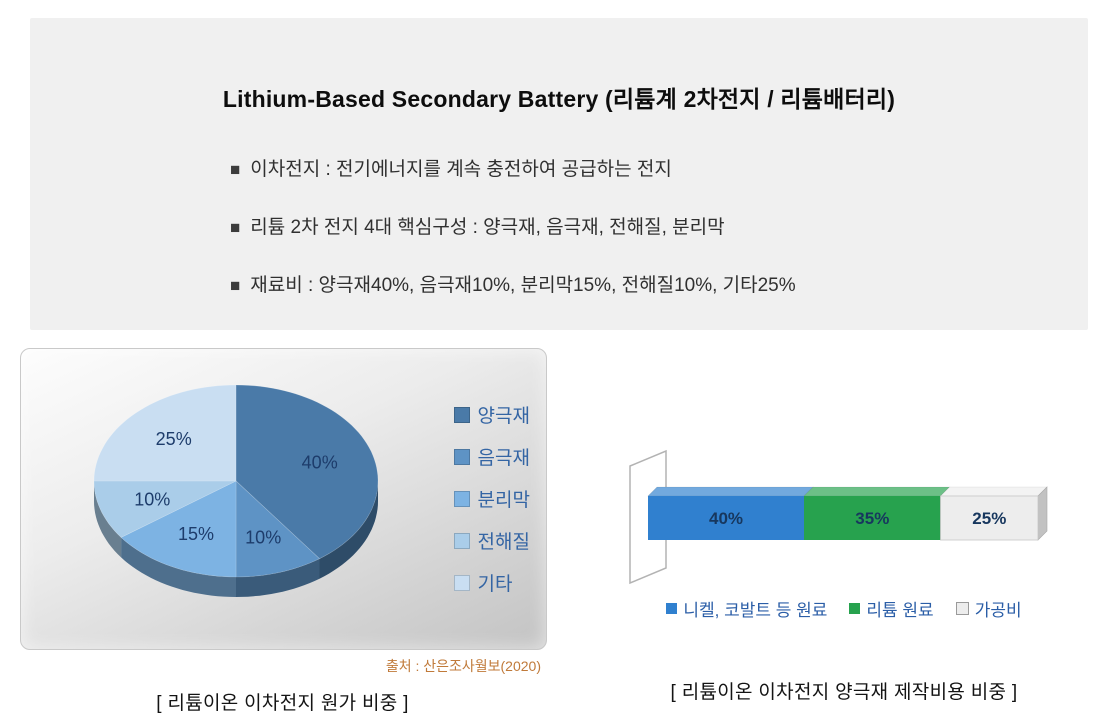 This screenshot has height=726, width=1118. Describe the element at coordinates (872, 518) in the screenshot. I see `svg-text: 35%` at that location.